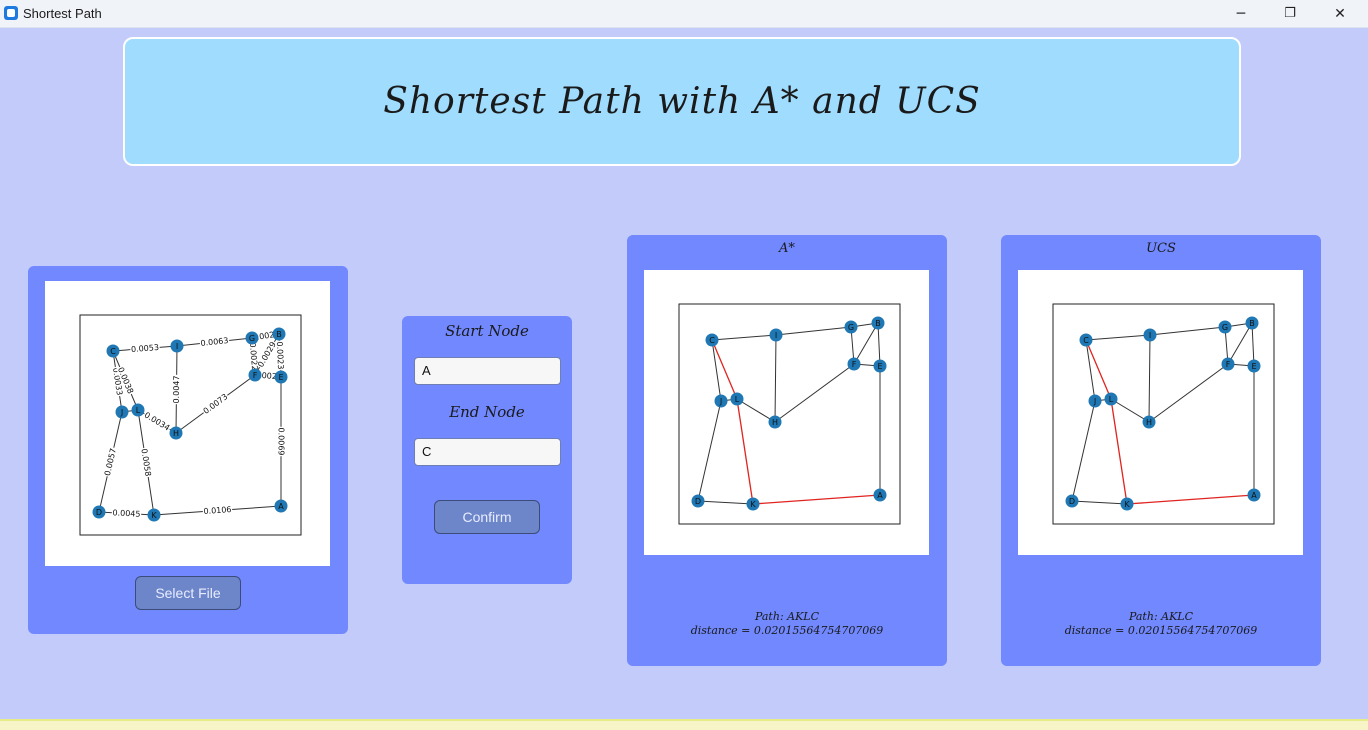 Image resolution: width=1368 pixels, height=730 pixels. What do you see at coordinates (487, 371) in the screenshot?
I see `start-node-input: A` at bounding box center [487, 371].